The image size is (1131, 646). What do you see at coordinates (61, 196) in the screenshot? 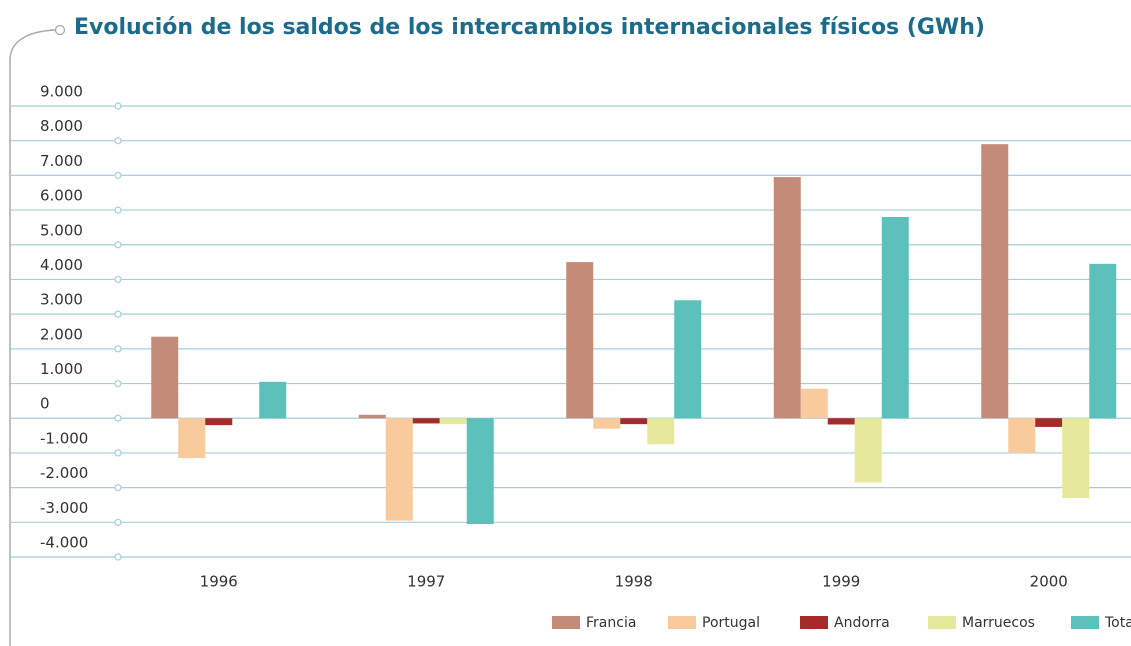
I see `y-tick-label: 6.000` at bounding box center [61, 196].